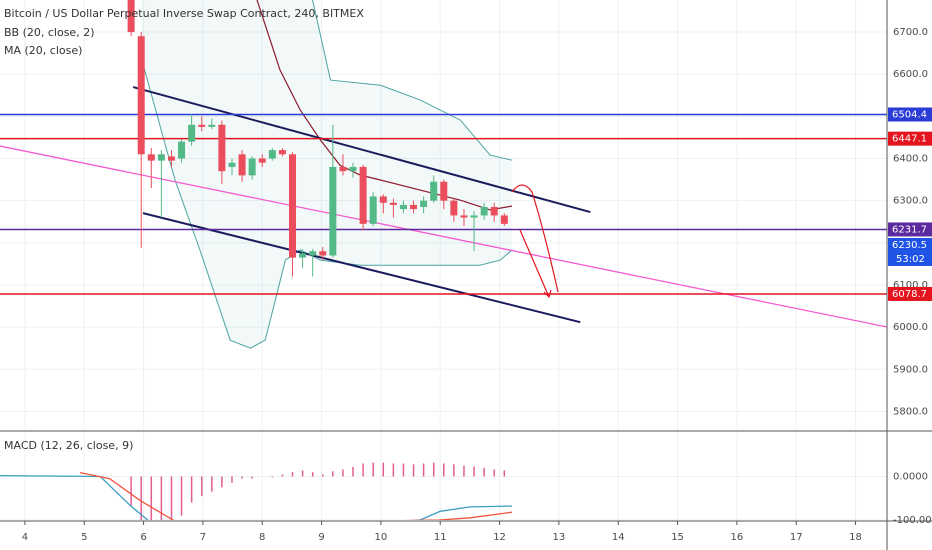  Describe the element at coordinates (796, 537) in the screenshot. I see `x-tick-label: 17` at that location.